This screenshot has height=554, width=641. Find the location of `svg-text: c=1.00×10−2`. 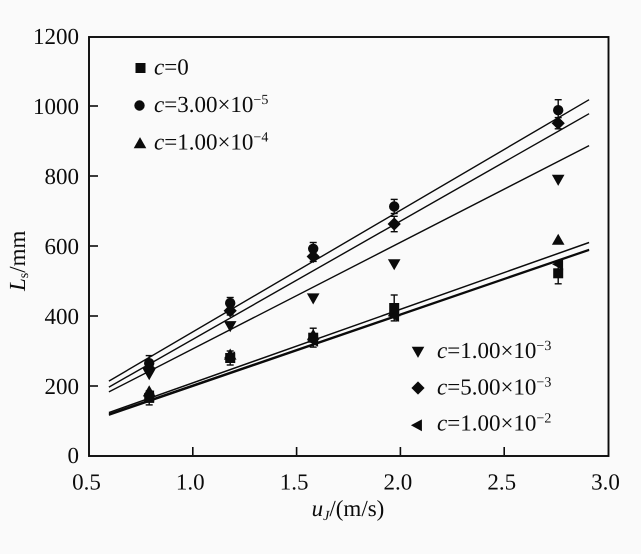

svg-text: c=1.00×10−2 is located at coordinates (494, 423).